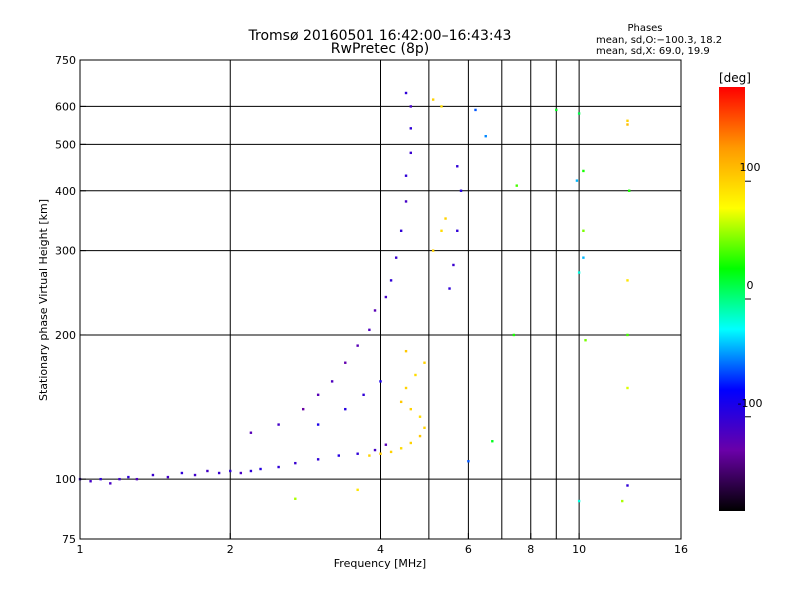 The height and width of the screenshot is (600, 800). What do you see at coordinates (80, 549) in the screenshot?
I see `x-tick-label: 1` at bounding box center [80, 549].